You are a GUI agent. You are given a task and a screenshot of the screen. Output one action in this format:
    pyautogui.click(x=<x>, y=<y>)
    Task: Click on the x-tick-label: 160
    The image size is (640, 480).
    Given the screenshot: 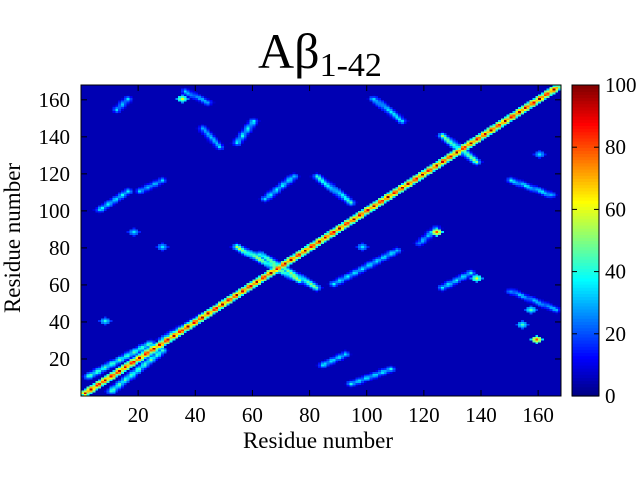 What is the action you would take?
    pyautogui.click(x=538, y=415)
    